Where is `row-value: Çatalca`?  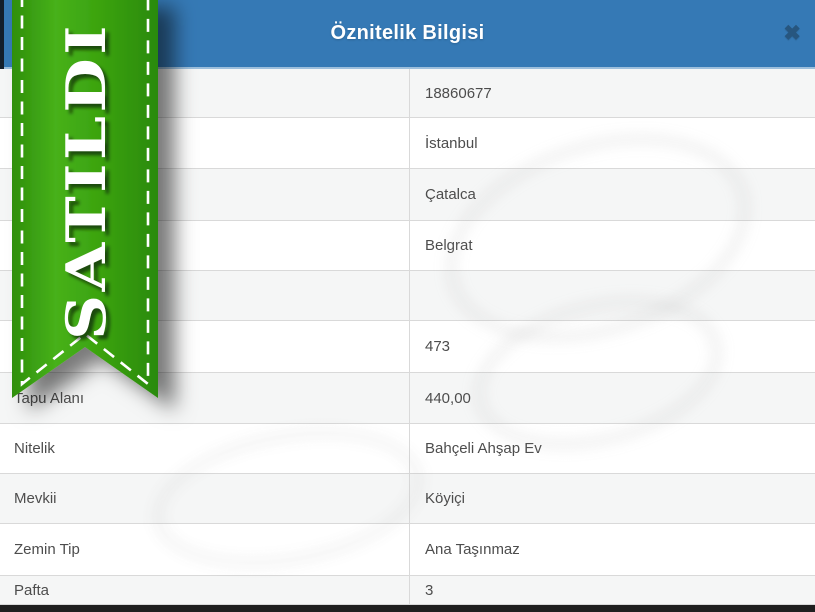
row-value: Çatalca is located at coordinates (450, 194).